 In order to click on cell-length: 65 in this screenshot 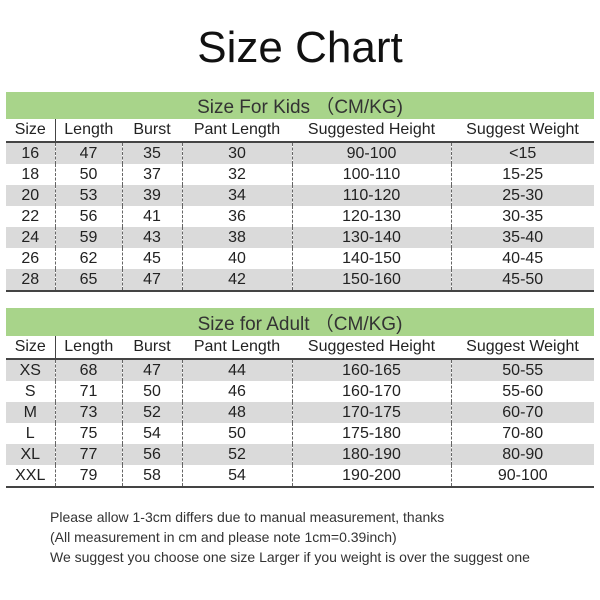, I will do `click(88, 280)`.